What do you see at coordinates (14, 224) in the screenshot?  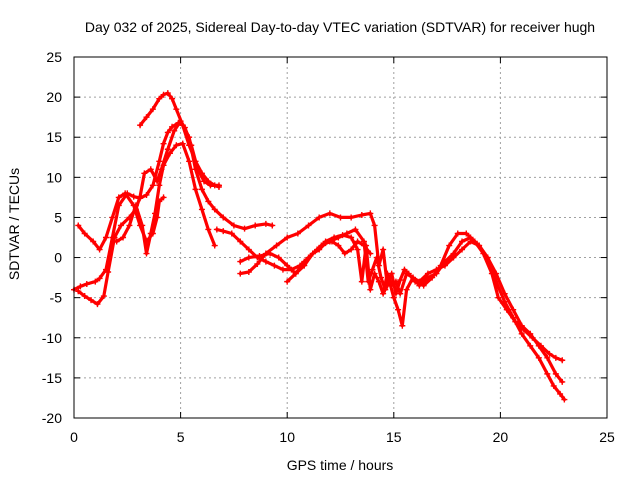 I see `y-axis-label: SDTVAR / TECUs` at bounding box center [14, 224].